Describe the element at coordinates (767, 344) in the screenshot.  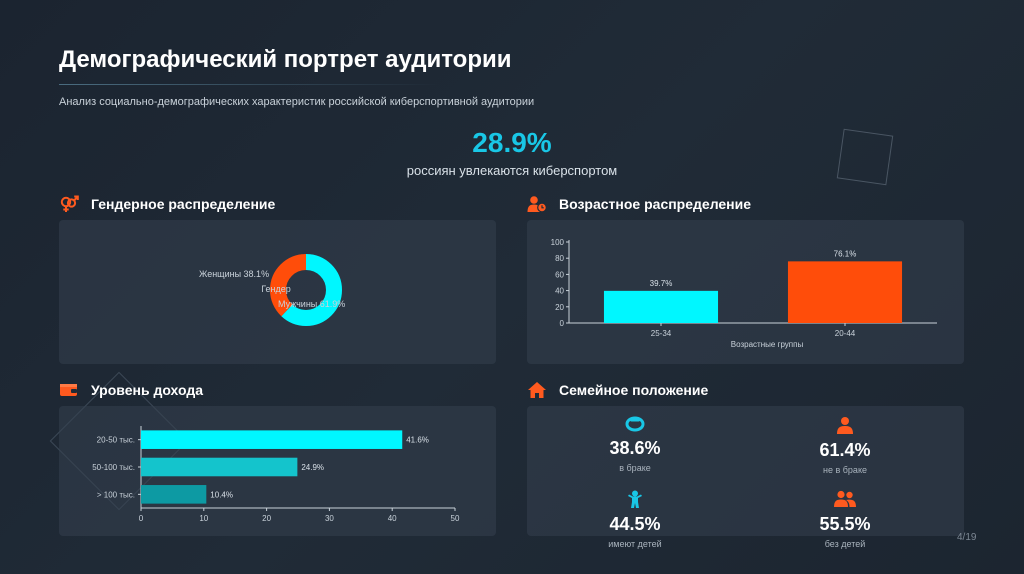
I see `age-x-axis-label: Возрастные группы` at that location.